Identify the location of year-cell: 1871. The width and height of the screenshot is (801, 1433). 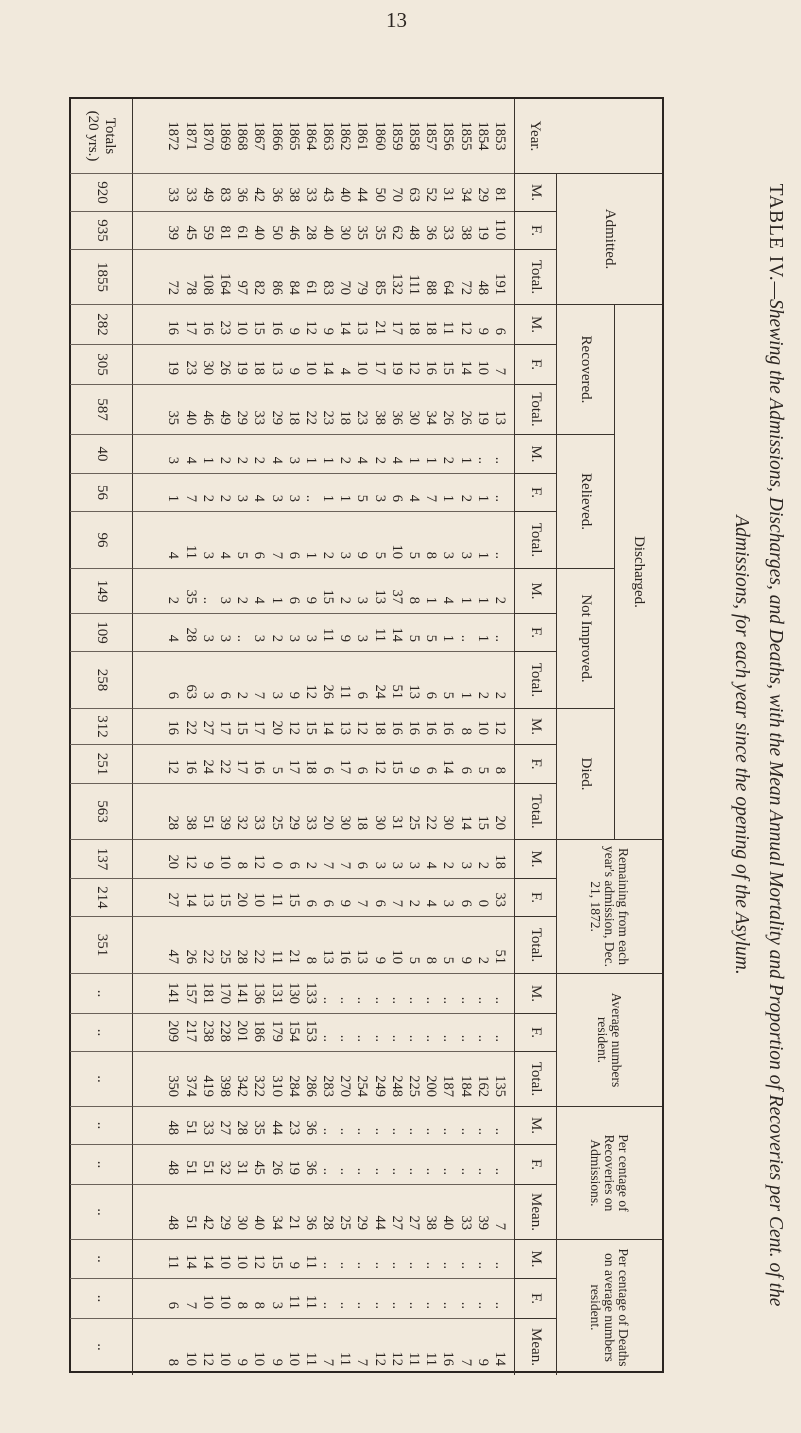
(190, 136).